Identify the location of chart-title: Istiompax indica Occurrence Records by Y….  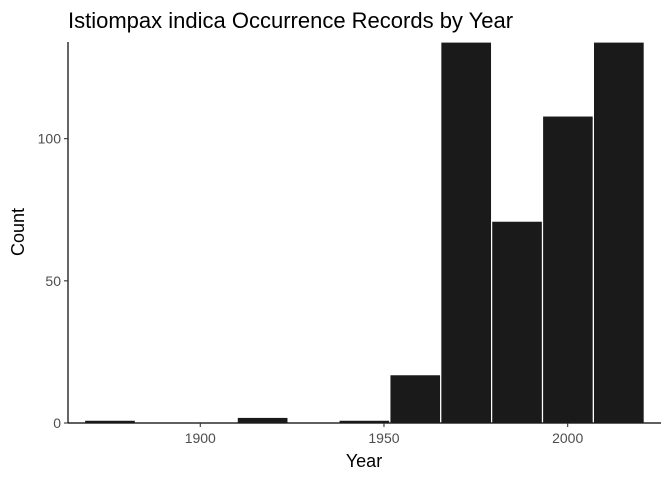
(290, 20).